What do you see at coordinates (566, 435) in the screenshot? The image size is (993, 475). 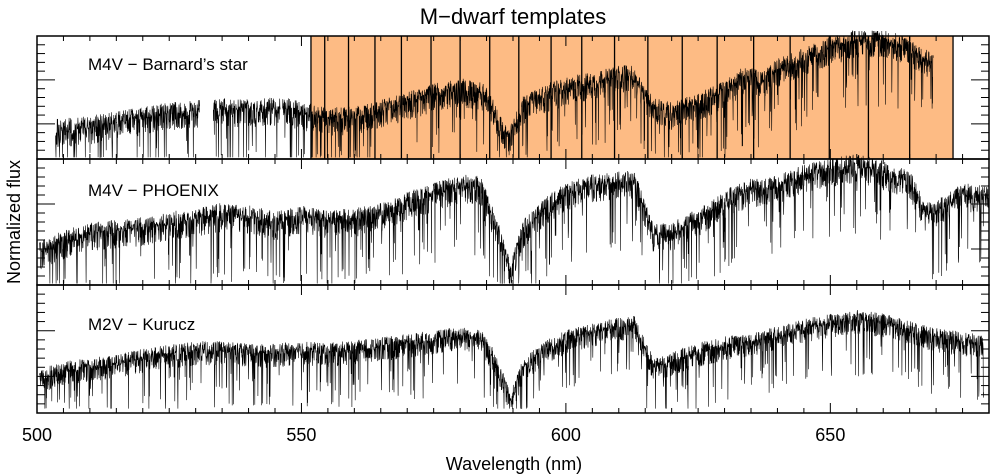 I see `x-tick-label: 600` at bounding box center [566, 435].